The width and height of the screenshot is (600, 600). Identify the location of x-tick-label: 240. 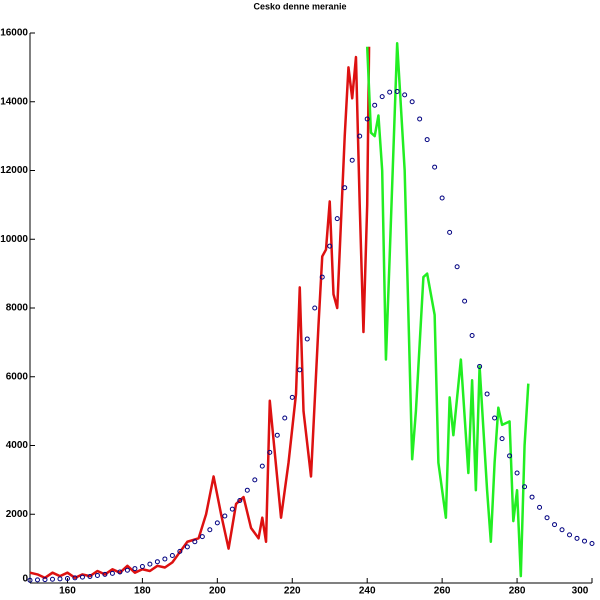
(367, 591).